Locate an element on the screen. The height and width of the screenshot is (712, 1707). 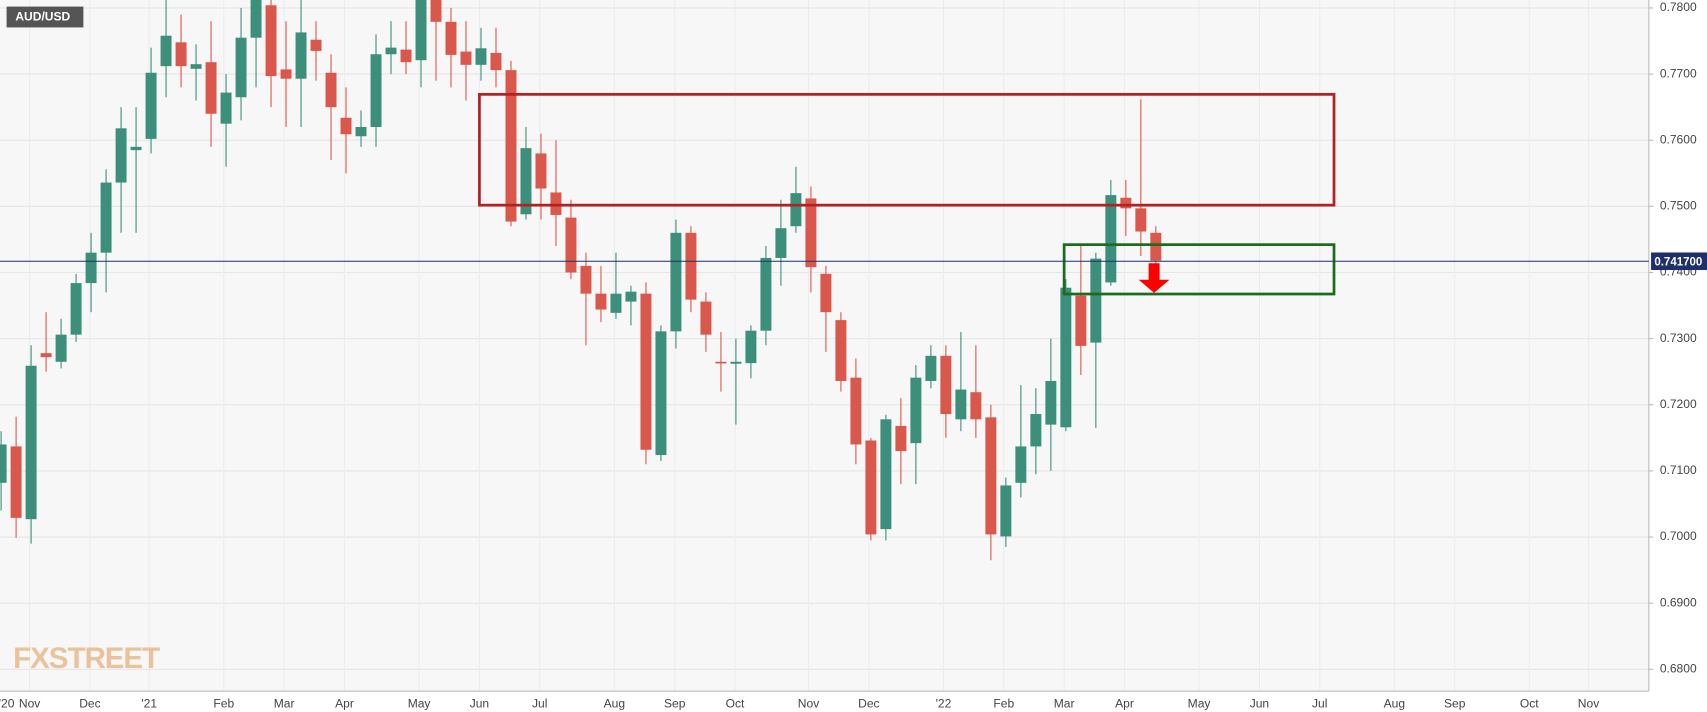
y-tick-label: 0.6900 is located at coordinates (1678, 602).